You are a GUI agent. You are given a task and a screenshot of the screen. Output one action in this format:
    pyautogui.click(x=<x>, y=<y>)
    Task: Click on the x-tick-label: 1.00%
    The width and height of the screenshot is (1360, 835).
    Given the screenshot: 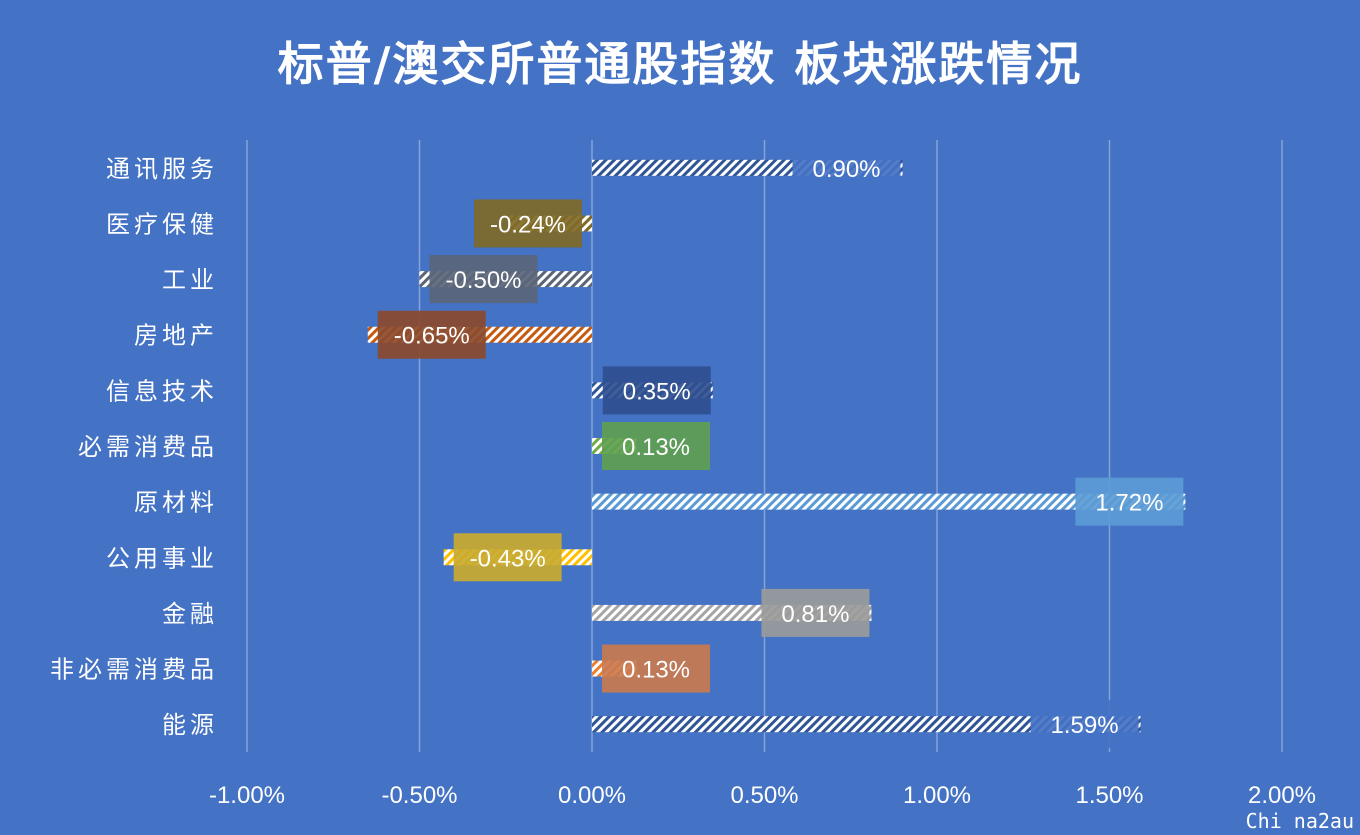 What is the action you would take?
    pyautogui.click(x=937, y=795)
    